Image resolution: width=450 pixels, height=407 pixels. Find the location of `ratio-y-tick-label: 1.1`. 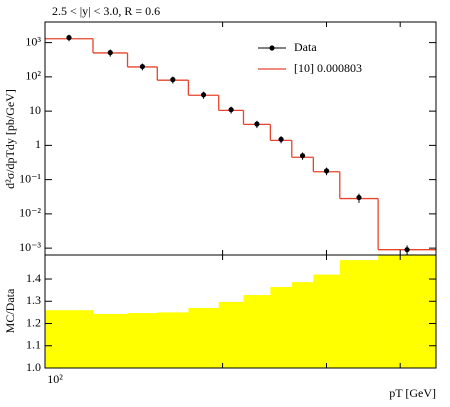

ratio-y-tick-label: 1.1 is located at coordinates (33, 345).